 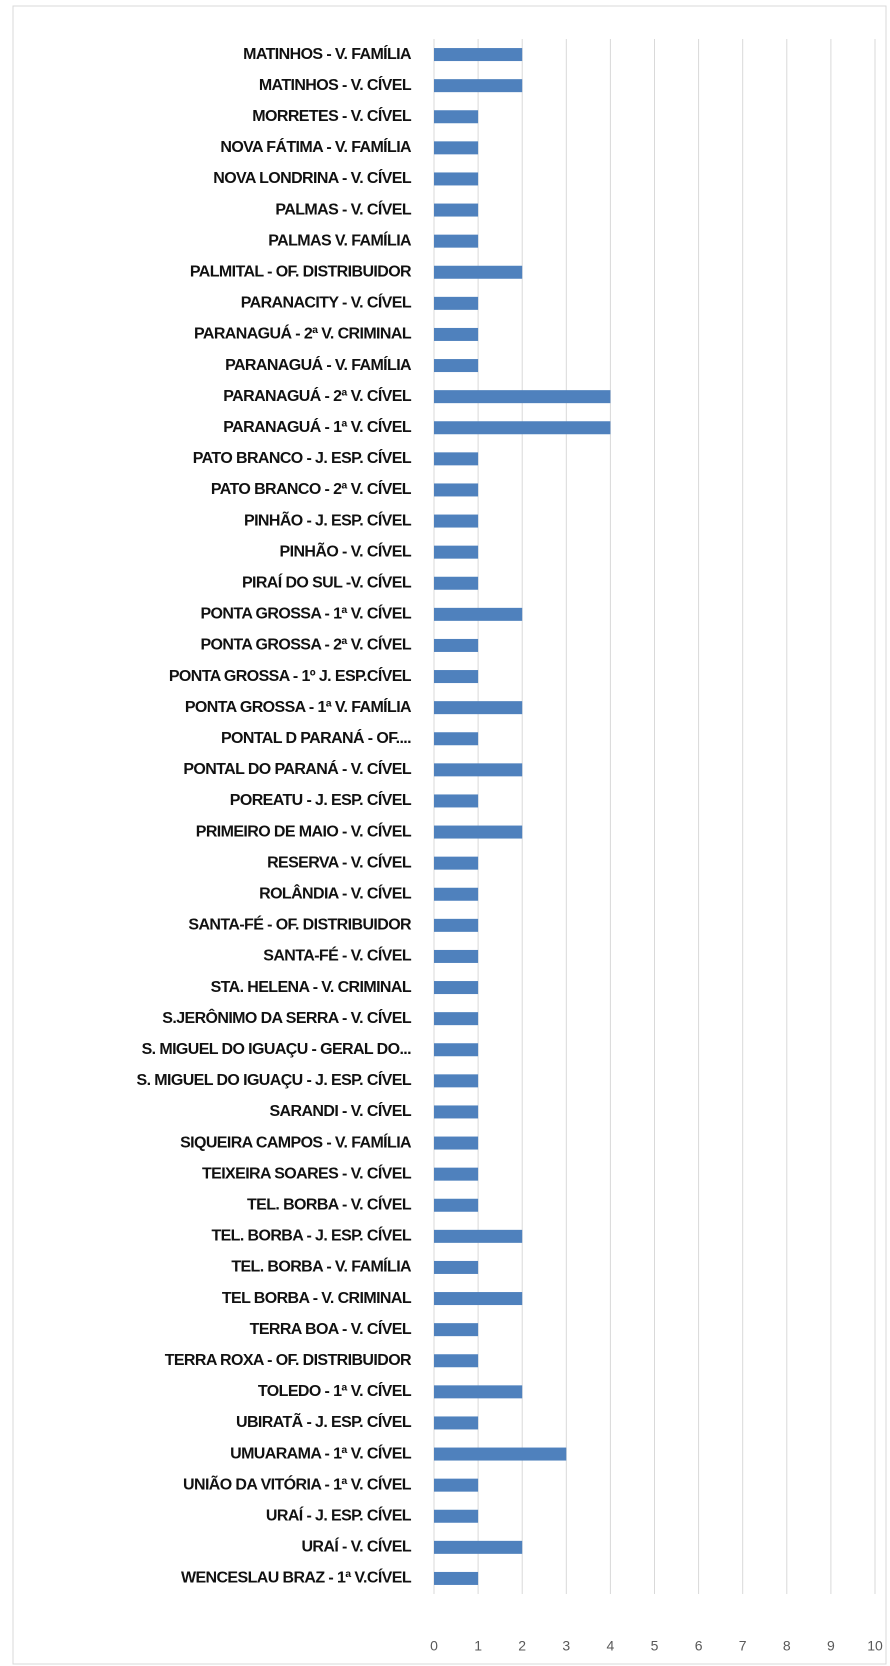 I want to click on y-tick-label: UBIRATÃ - J. ESP. CÍVEL, so click(x=324, y=1421).